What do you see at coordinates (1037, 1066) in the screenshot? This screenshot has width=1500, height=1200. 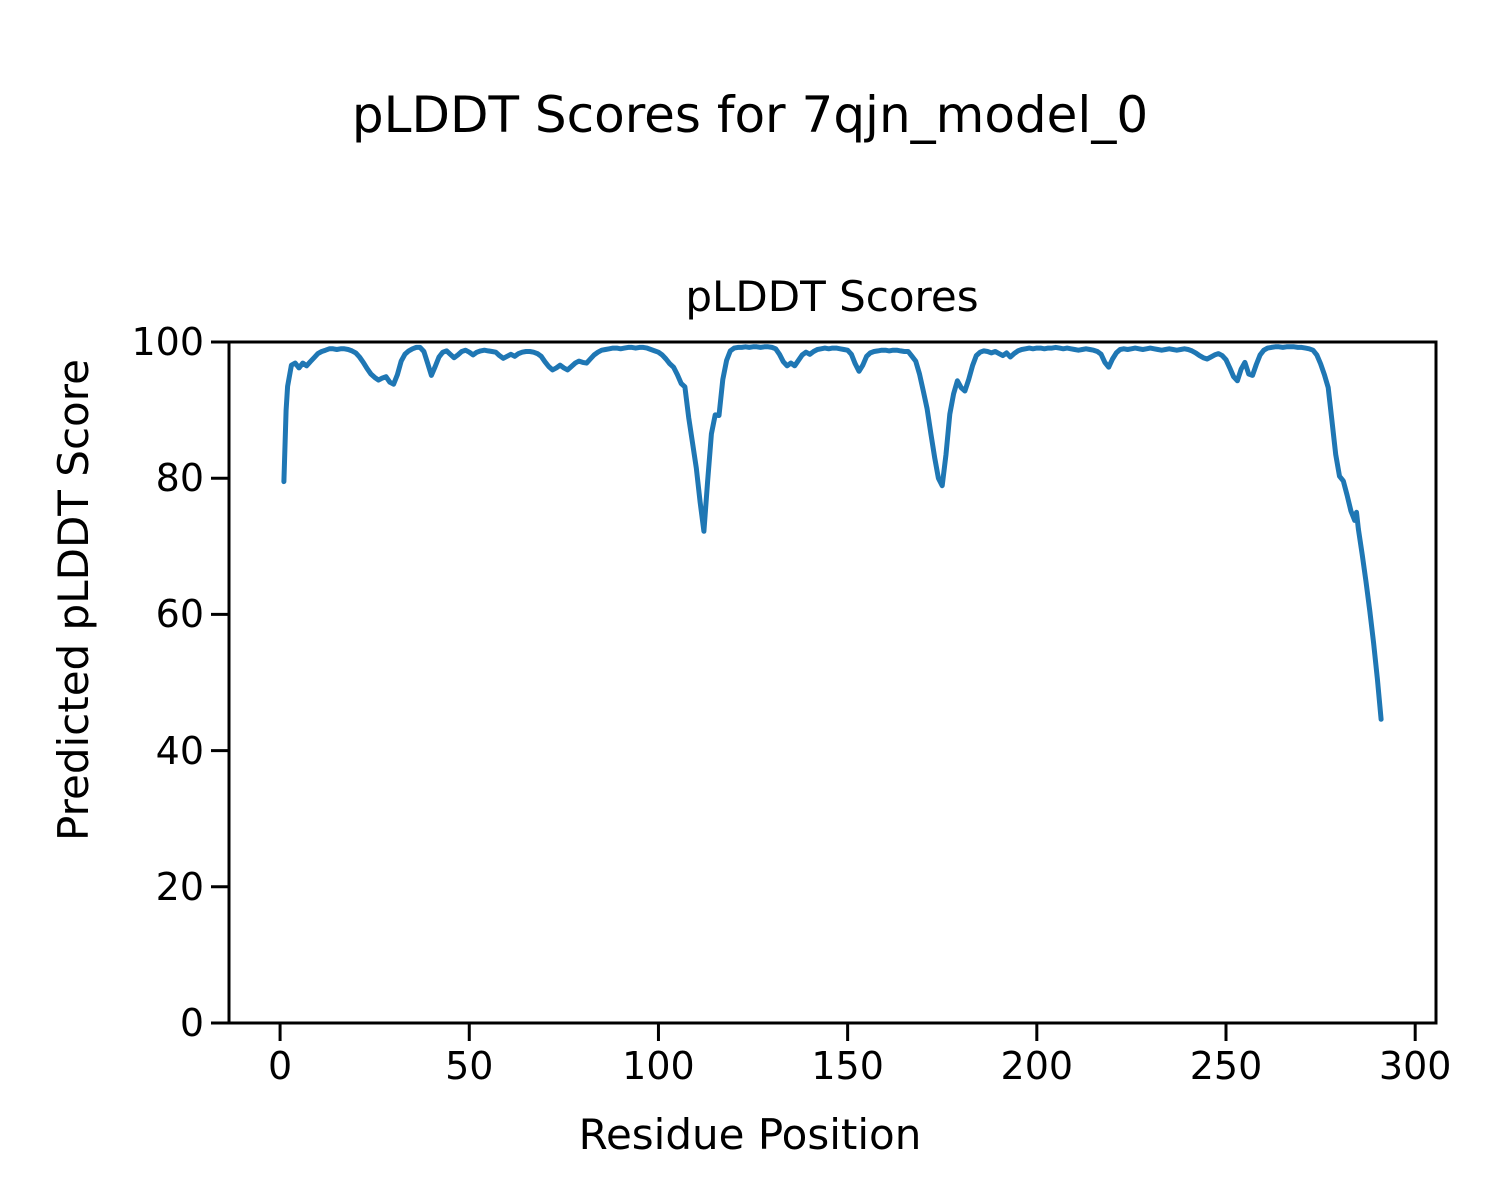 I see `x-tick-label: 200` at bounding box center [1037, 1066].